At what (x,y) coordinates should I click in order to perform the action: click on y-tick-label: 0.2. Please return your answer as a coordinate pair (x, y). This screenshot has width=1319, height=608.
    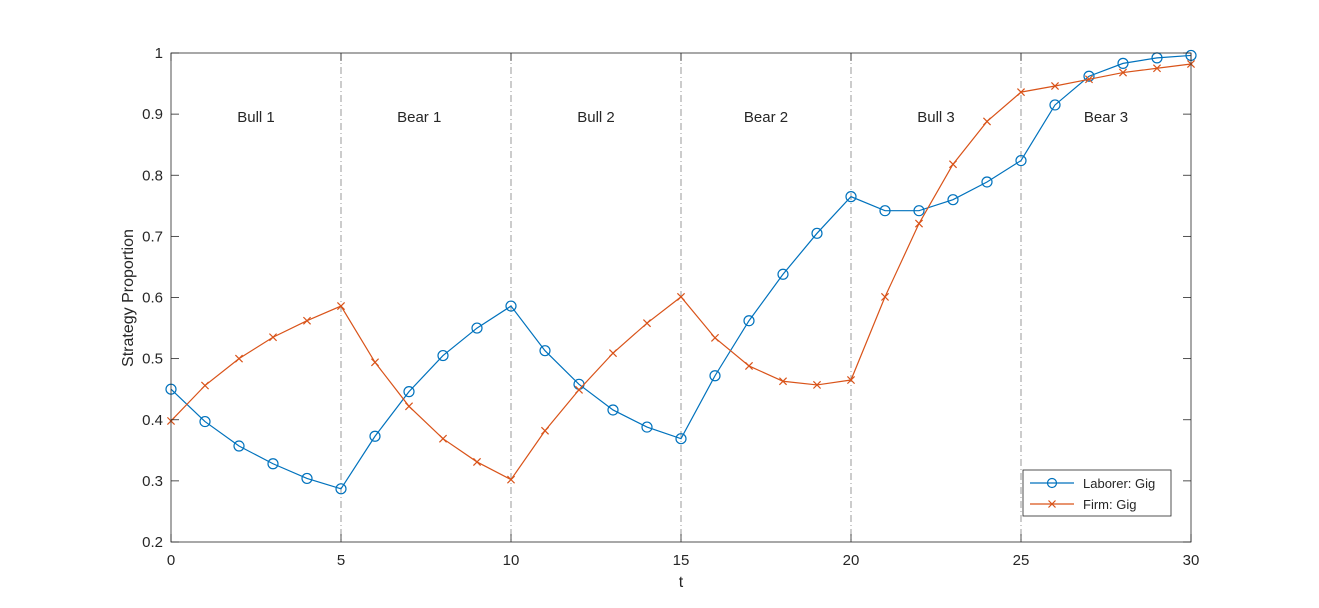
    Looking at the image, I should click on (152, 542).